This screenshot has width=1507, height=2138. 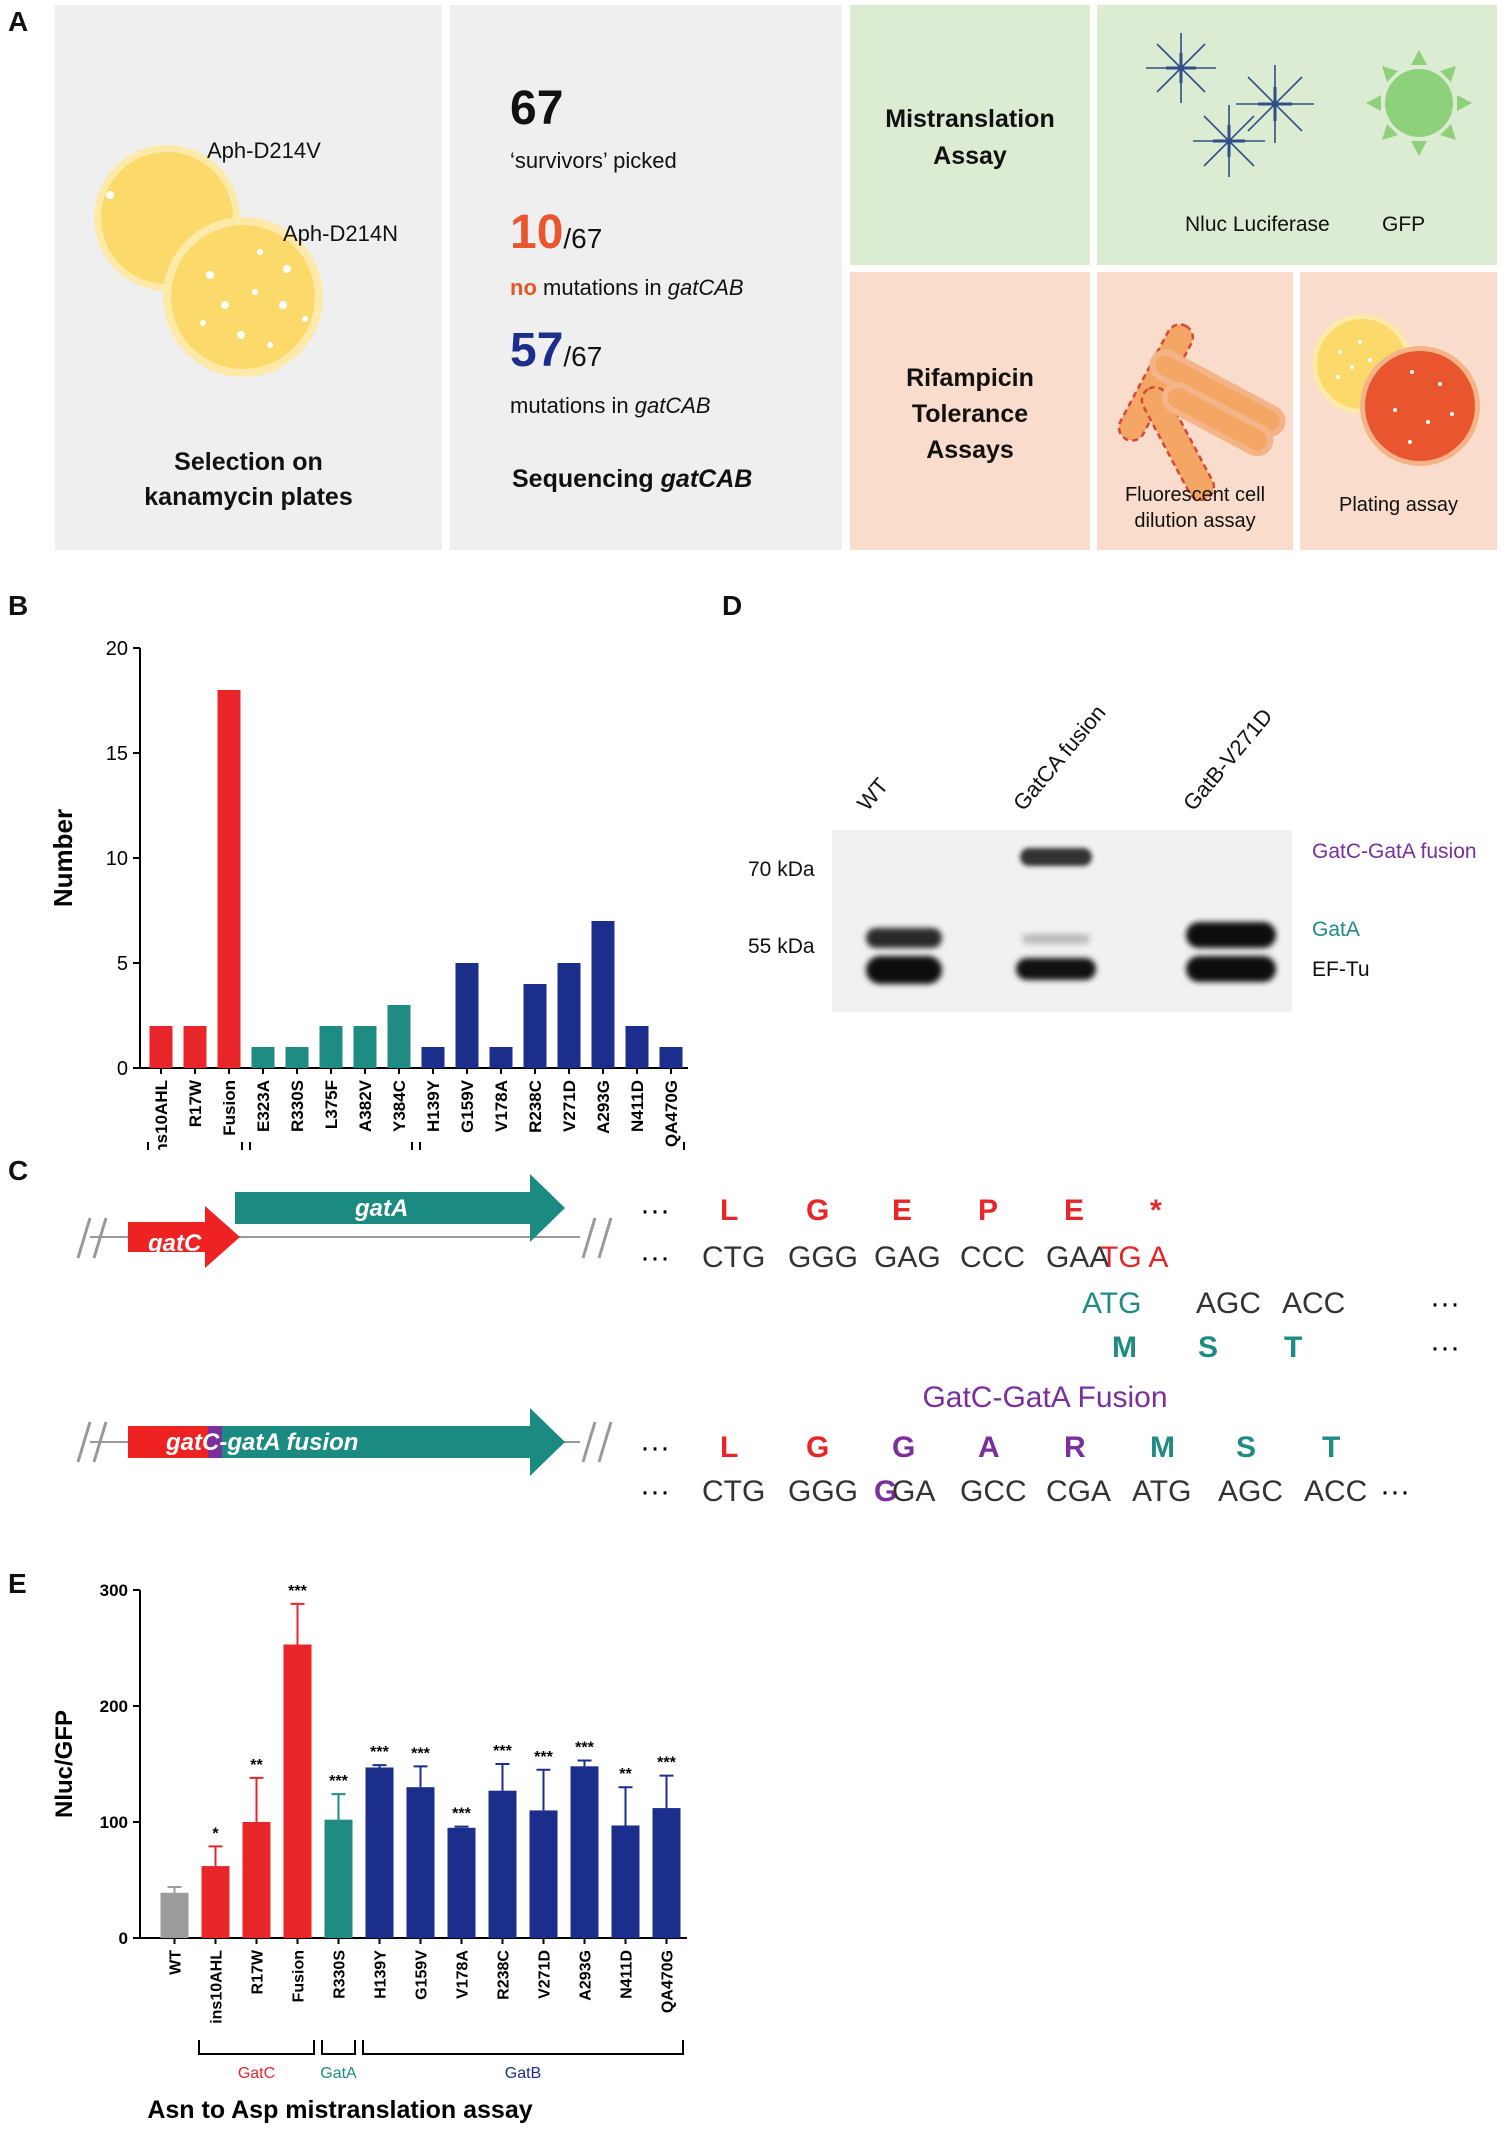 I want to click on panel-d-letter: D, so click(x=732, y=605).